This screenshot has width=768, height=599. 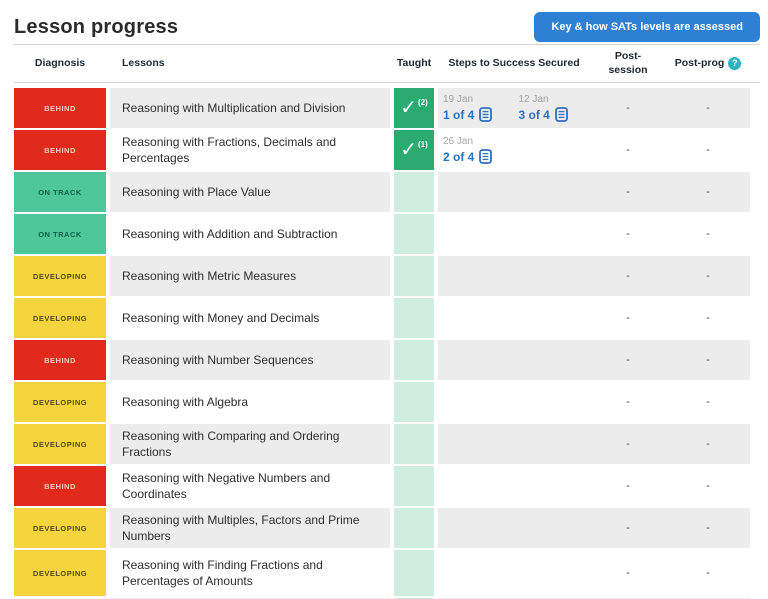 I want to click on table-row: ON TRACK Reasoning with Place Value - -, so click(x=387, y=192).